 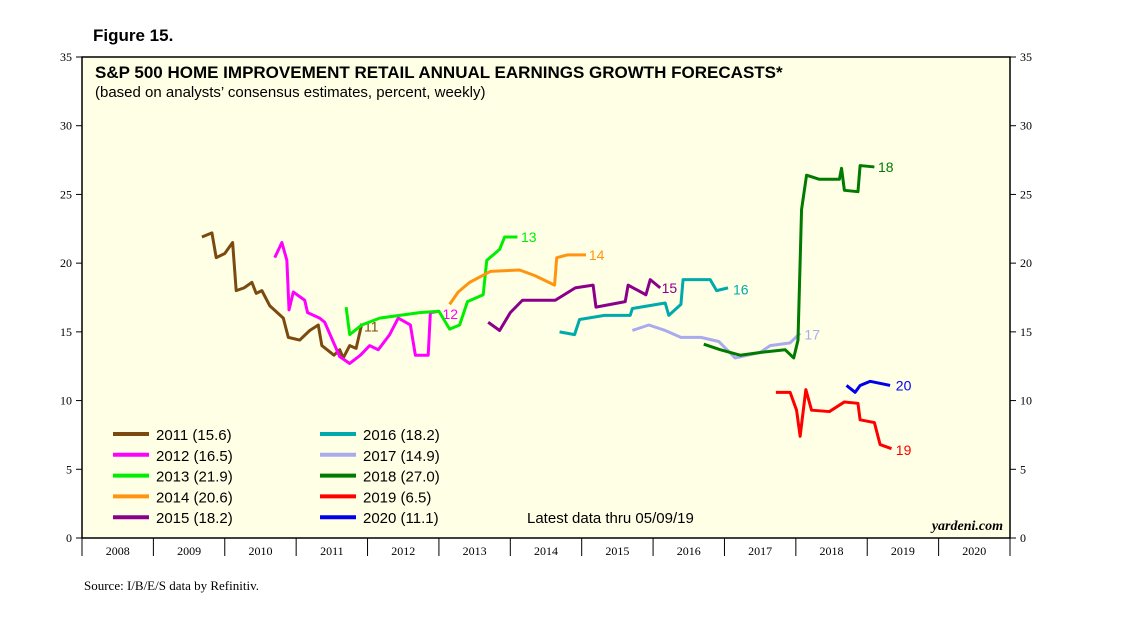 What do you see at coordinates (401, 435) in the screenshot?
I see `legend-label-16: 2016 (18.2)` at bounding box center [401, 435].